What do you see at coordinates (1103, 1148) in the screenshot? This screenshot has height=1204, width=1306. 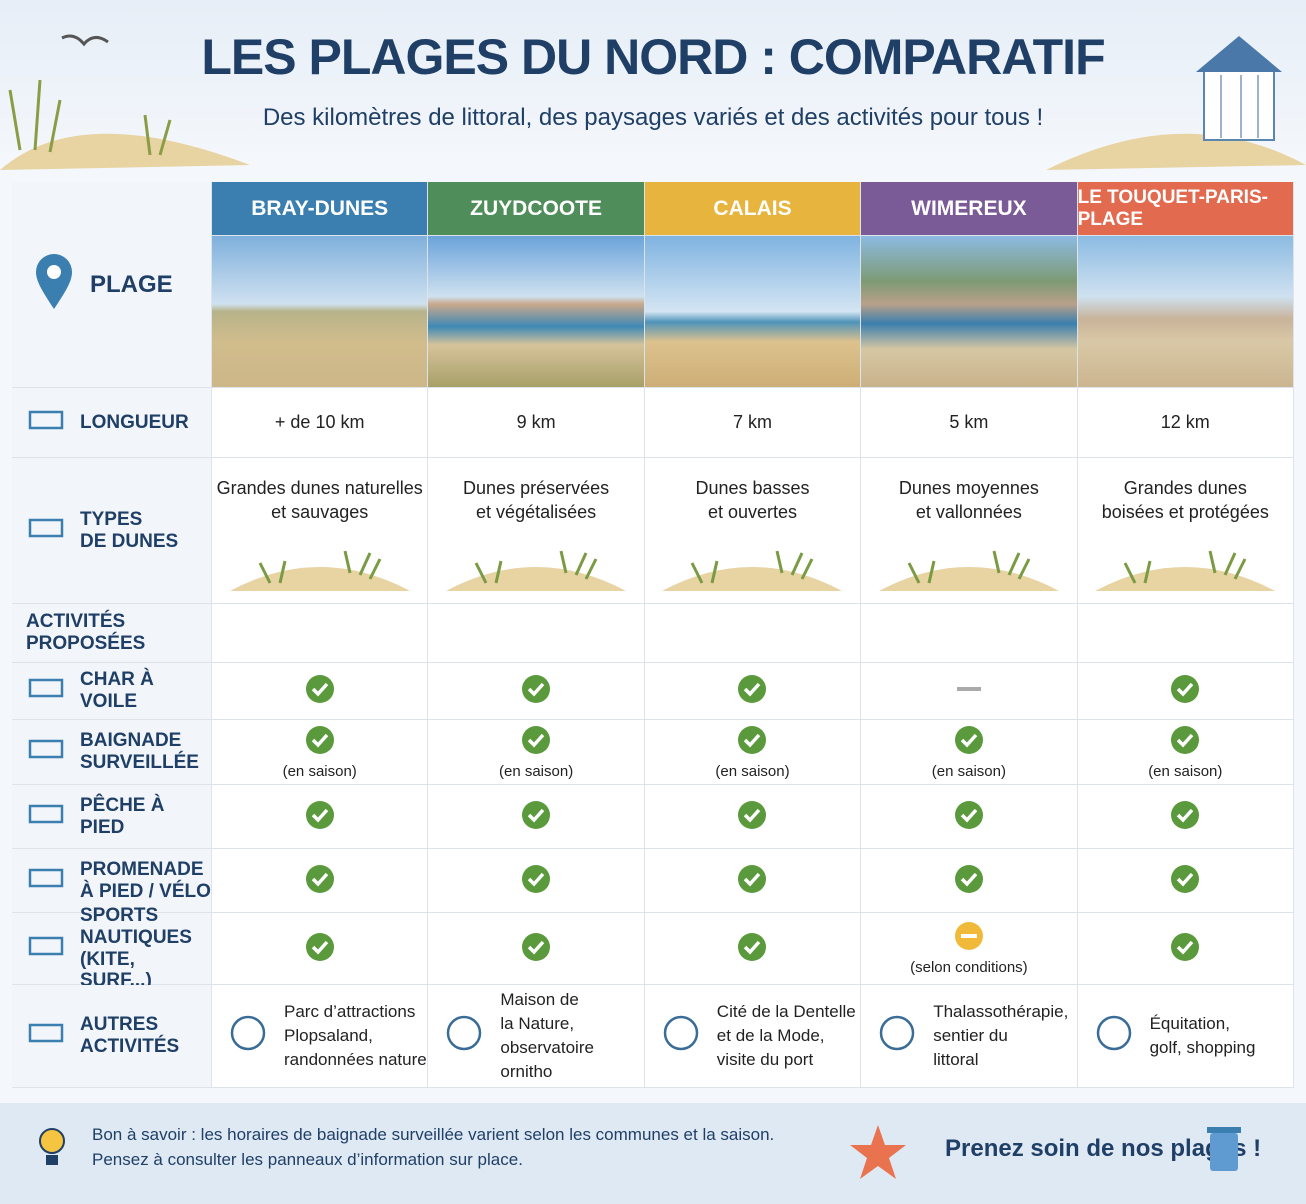 I see `slogan: Prenez soin de nos plages !` at bounding box center [1103, 1148].